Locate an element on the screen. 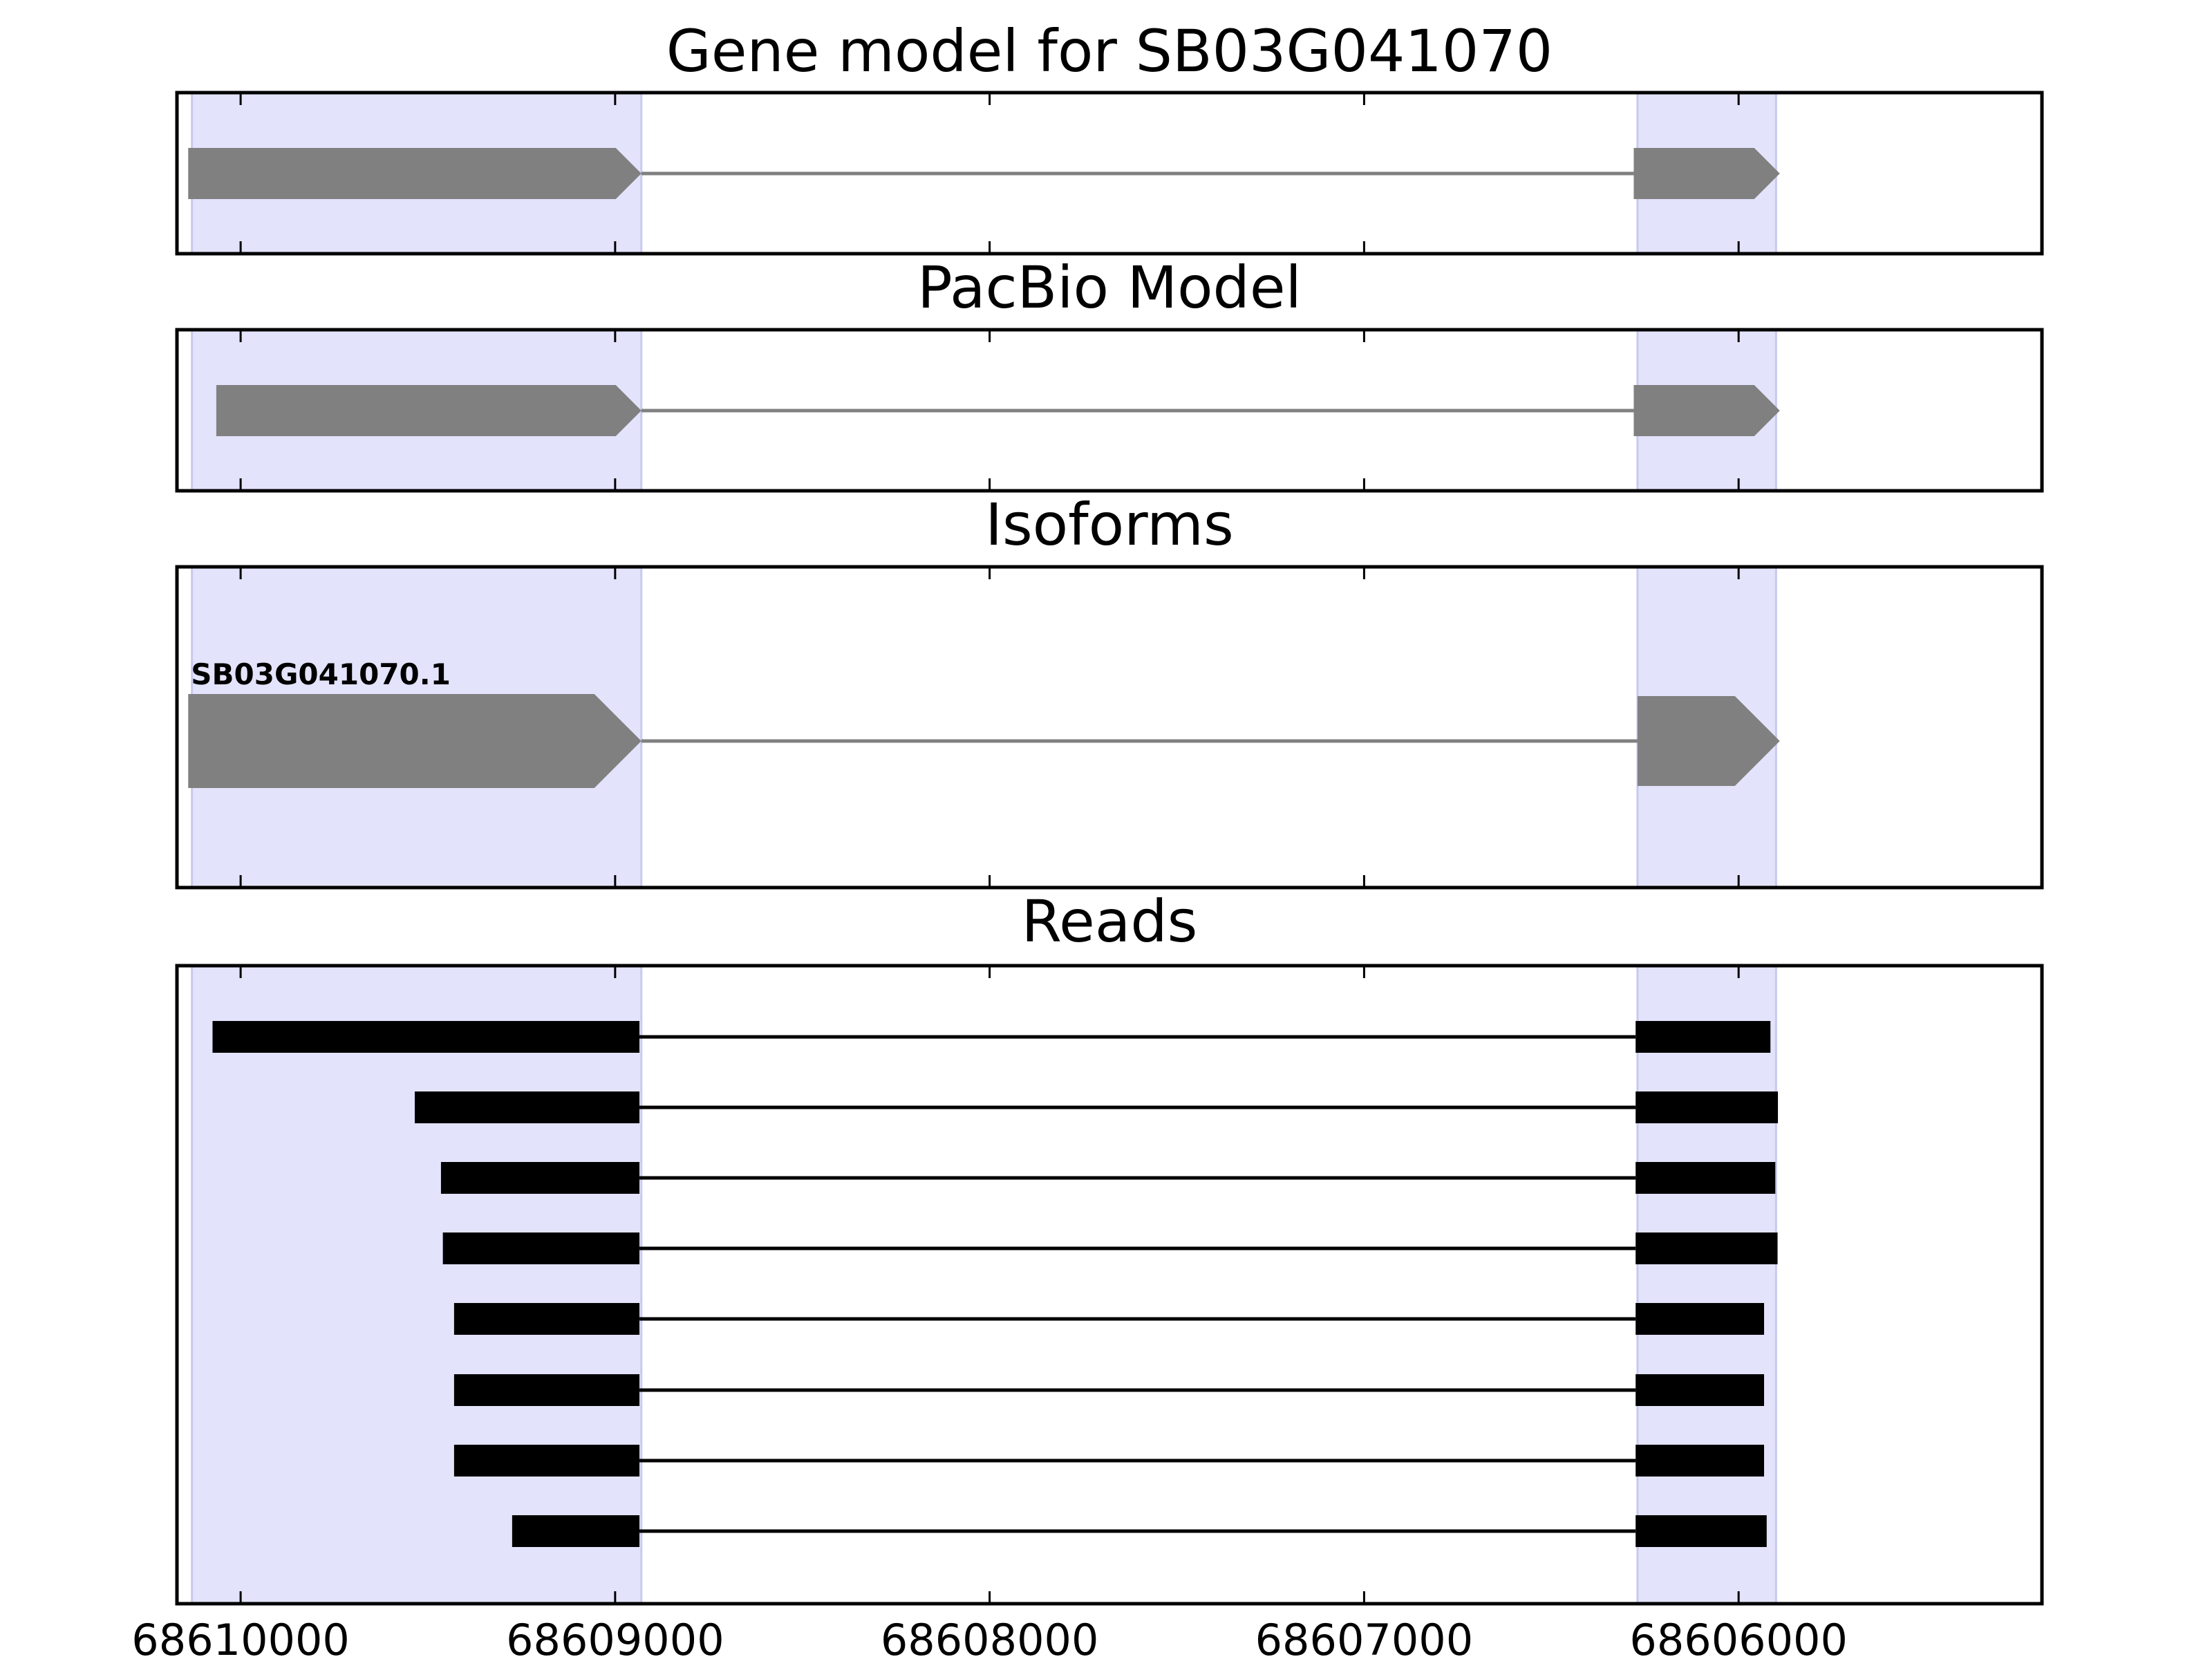  isoforms-title: Isoforms is located at coordinates (1110, 525).